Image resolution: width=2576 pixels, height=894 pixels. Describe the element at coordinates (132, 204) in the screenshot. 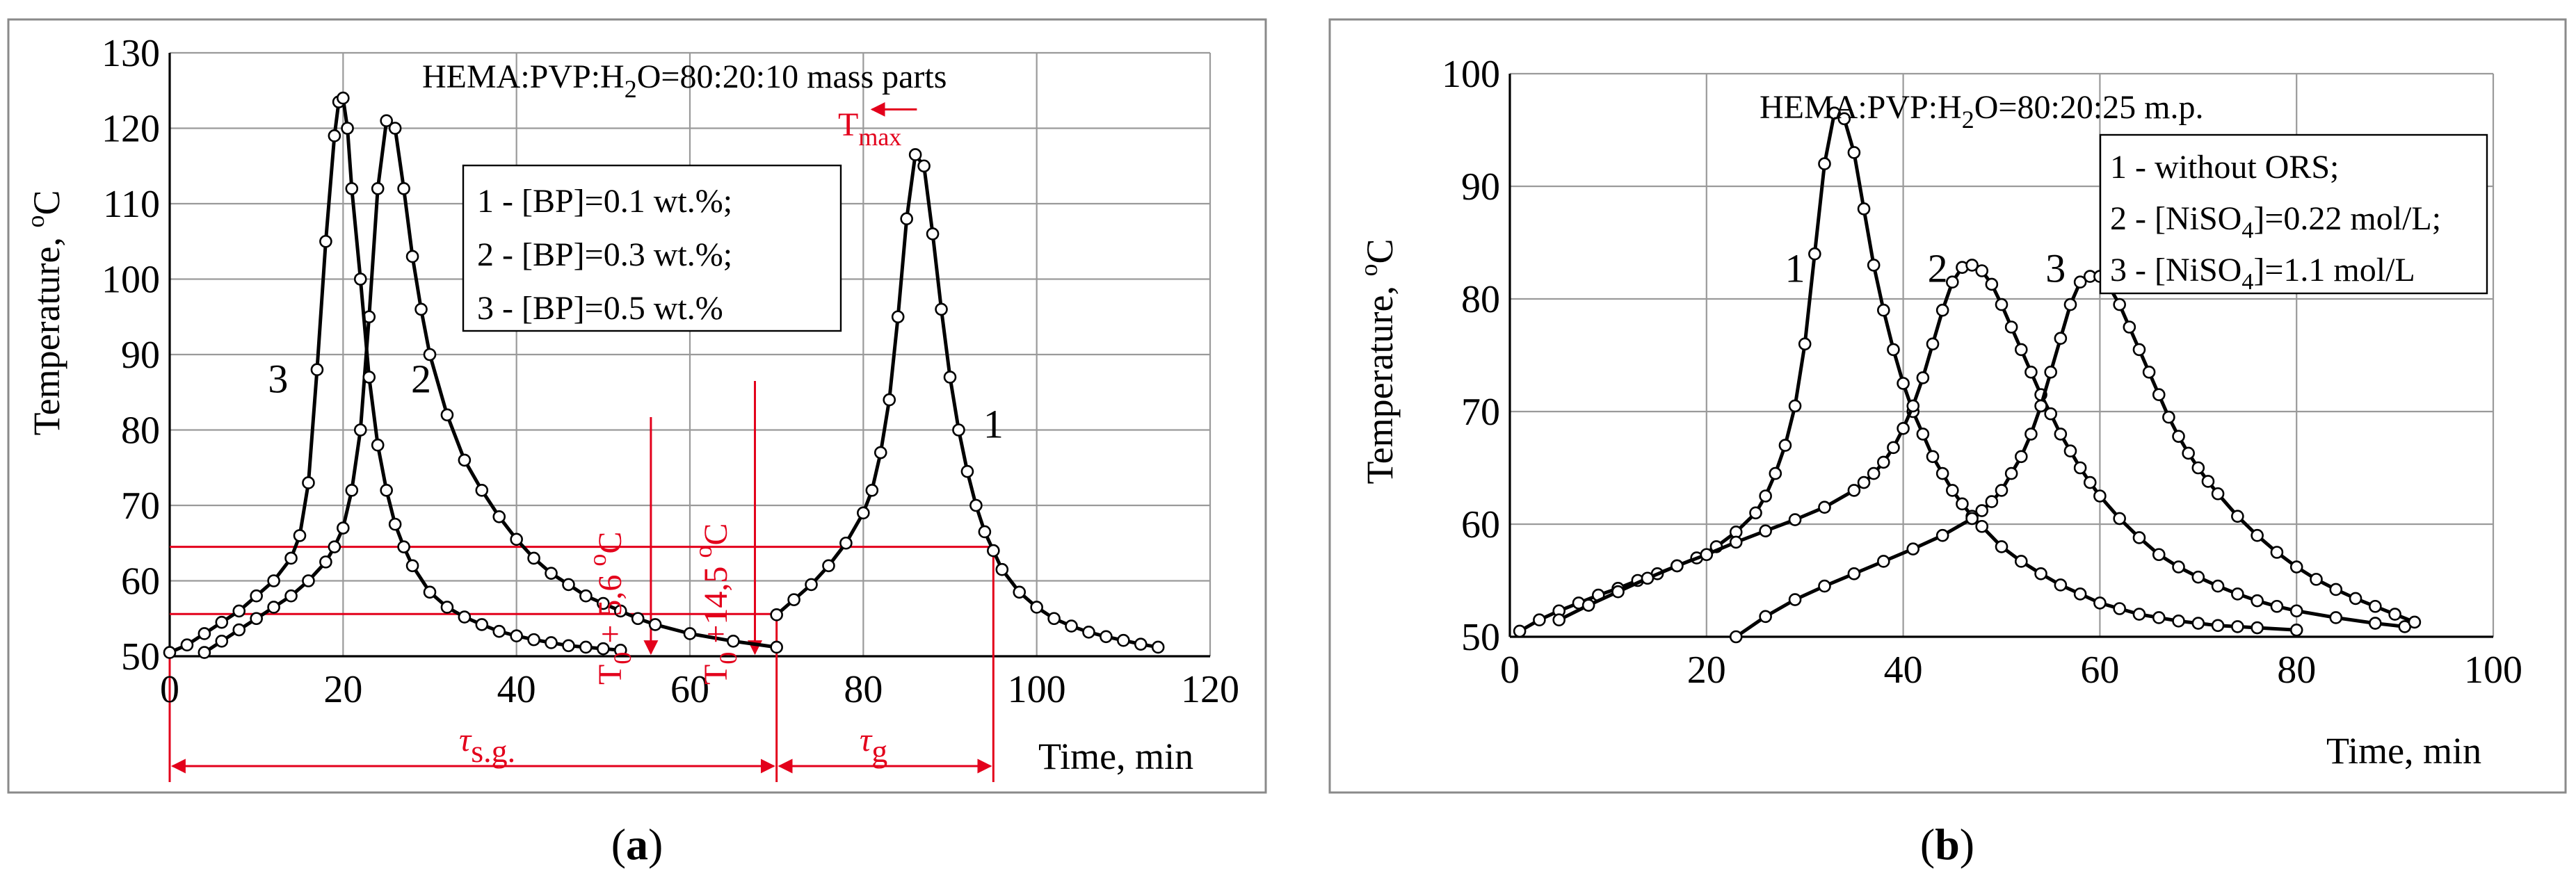

I see `panel-a-ytick-110: 110` at that location.